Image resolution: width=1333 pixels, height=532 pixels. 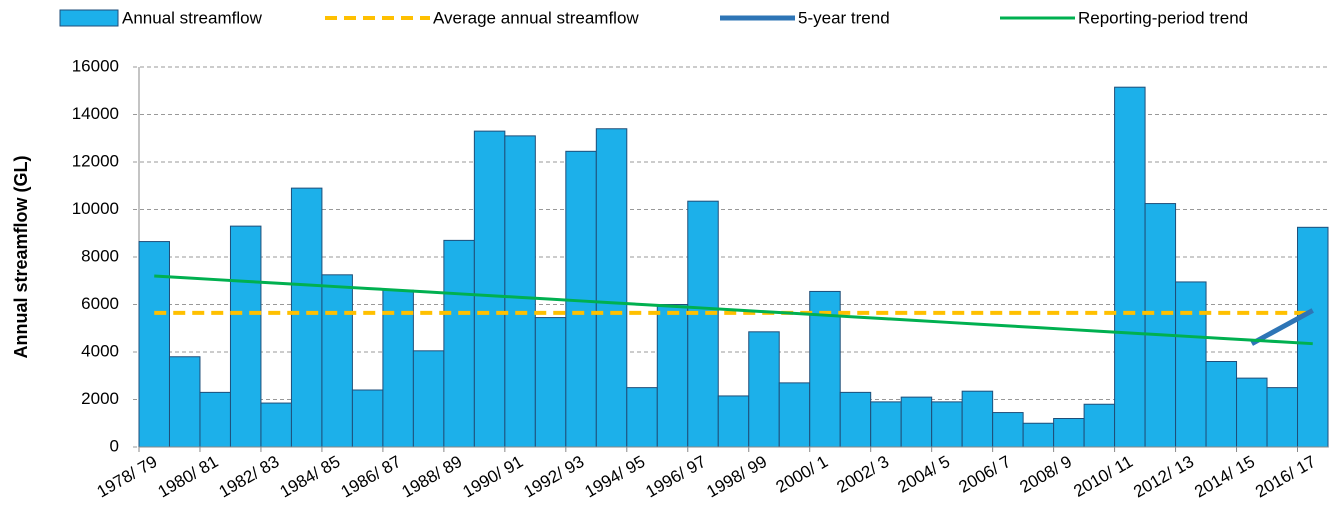 I want to click on y-tick-label: 4000, so click(x=100, y=350).